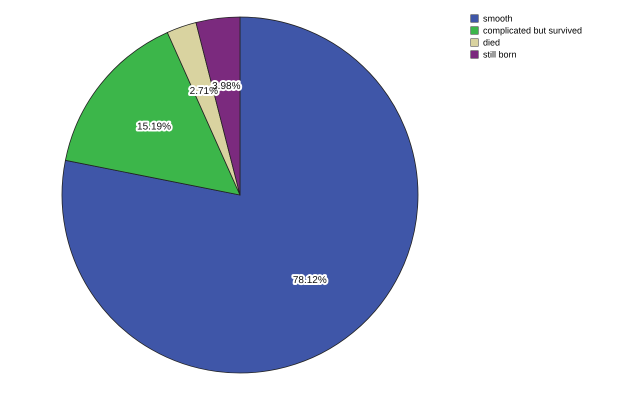 The width and height of the screenshot is (618, 396). Describe the element at coordinates (500, 55) in the screenshot. I see `legend-label: still born` at that location.